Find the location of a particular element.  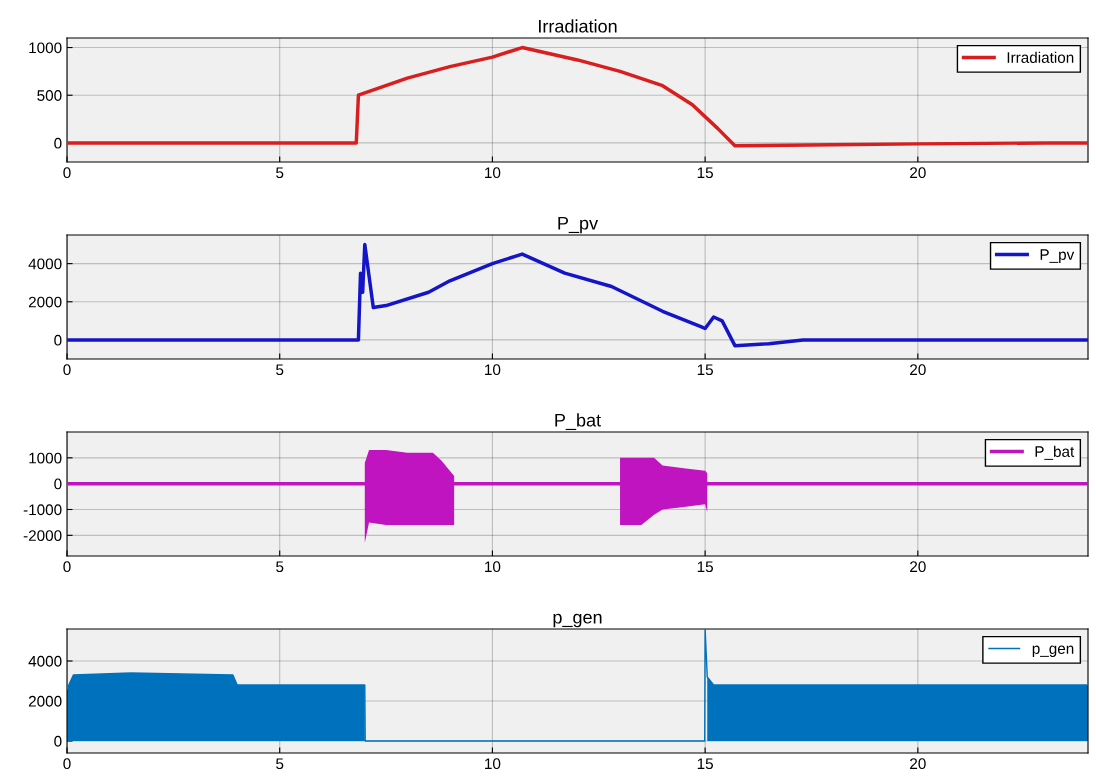

legend-label: P_pv is located at coordinates (1057, 256).